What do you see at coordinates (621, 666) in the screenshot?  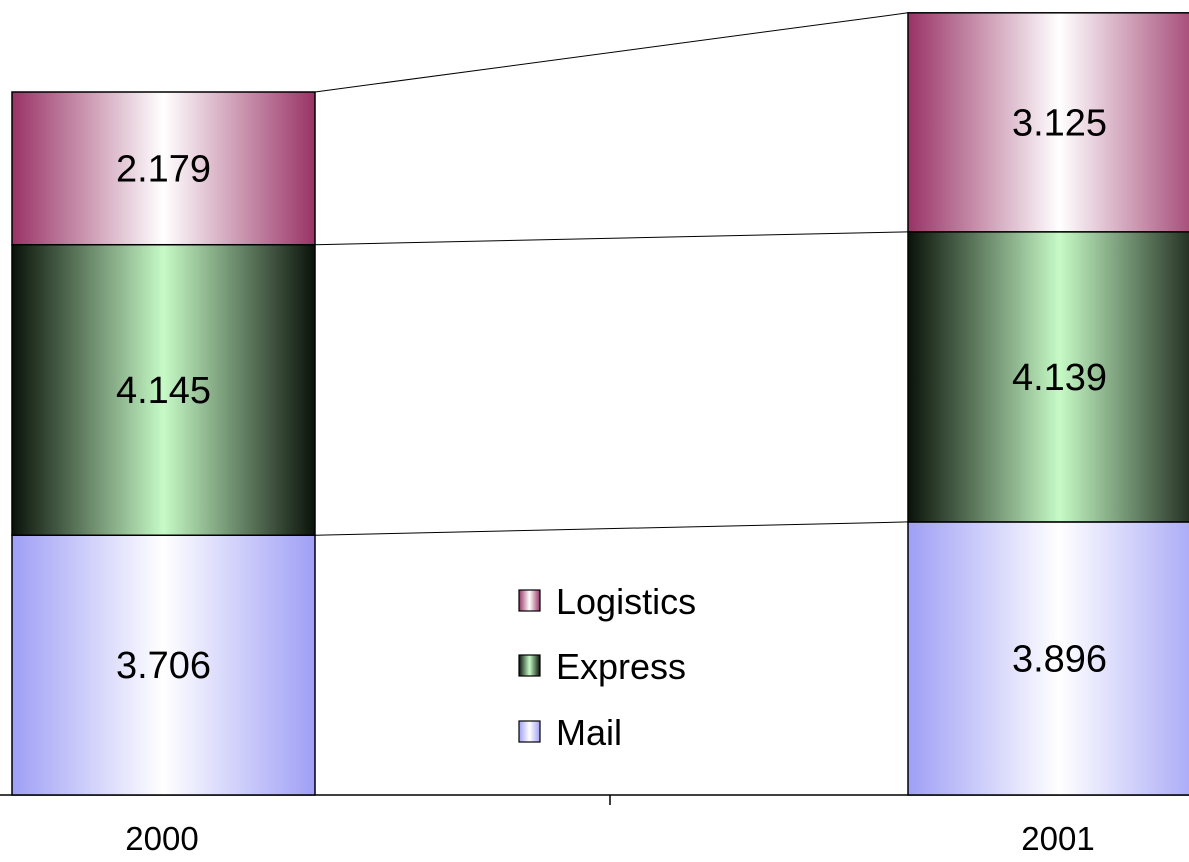 I see `legend-label-express: Express` at bounding box center [621, 666].